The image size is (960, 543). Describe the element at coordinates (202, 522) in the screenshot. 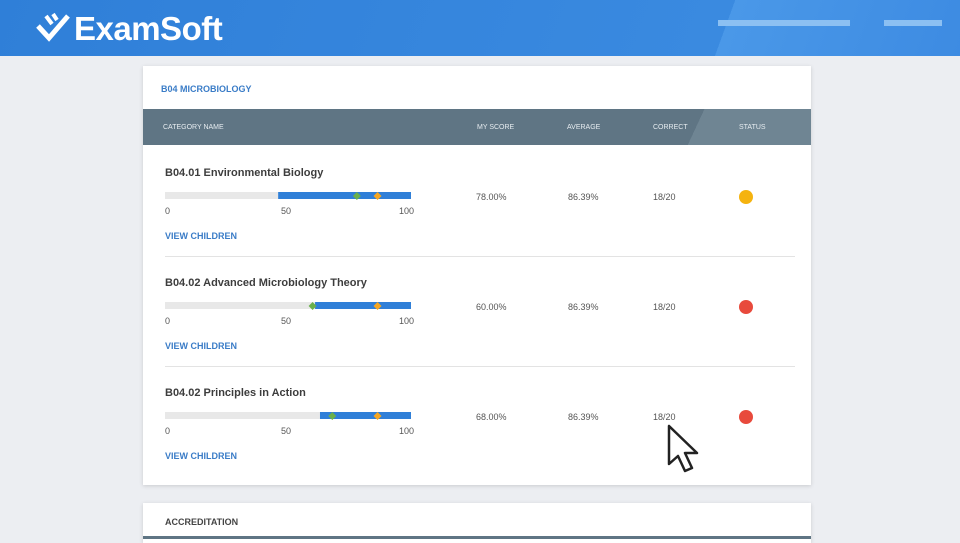

I see `card-title: ACCREDITATION` at that location.